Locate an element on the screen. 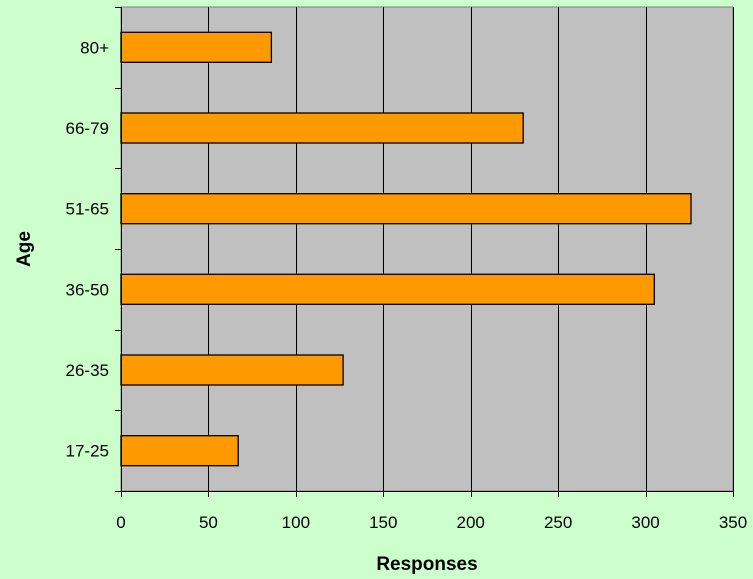 The width and height of the screenshot is (753, 579). x-tick-labels: 0 50 100 150 200 250 300 350 is located at coordinates (431, 522).